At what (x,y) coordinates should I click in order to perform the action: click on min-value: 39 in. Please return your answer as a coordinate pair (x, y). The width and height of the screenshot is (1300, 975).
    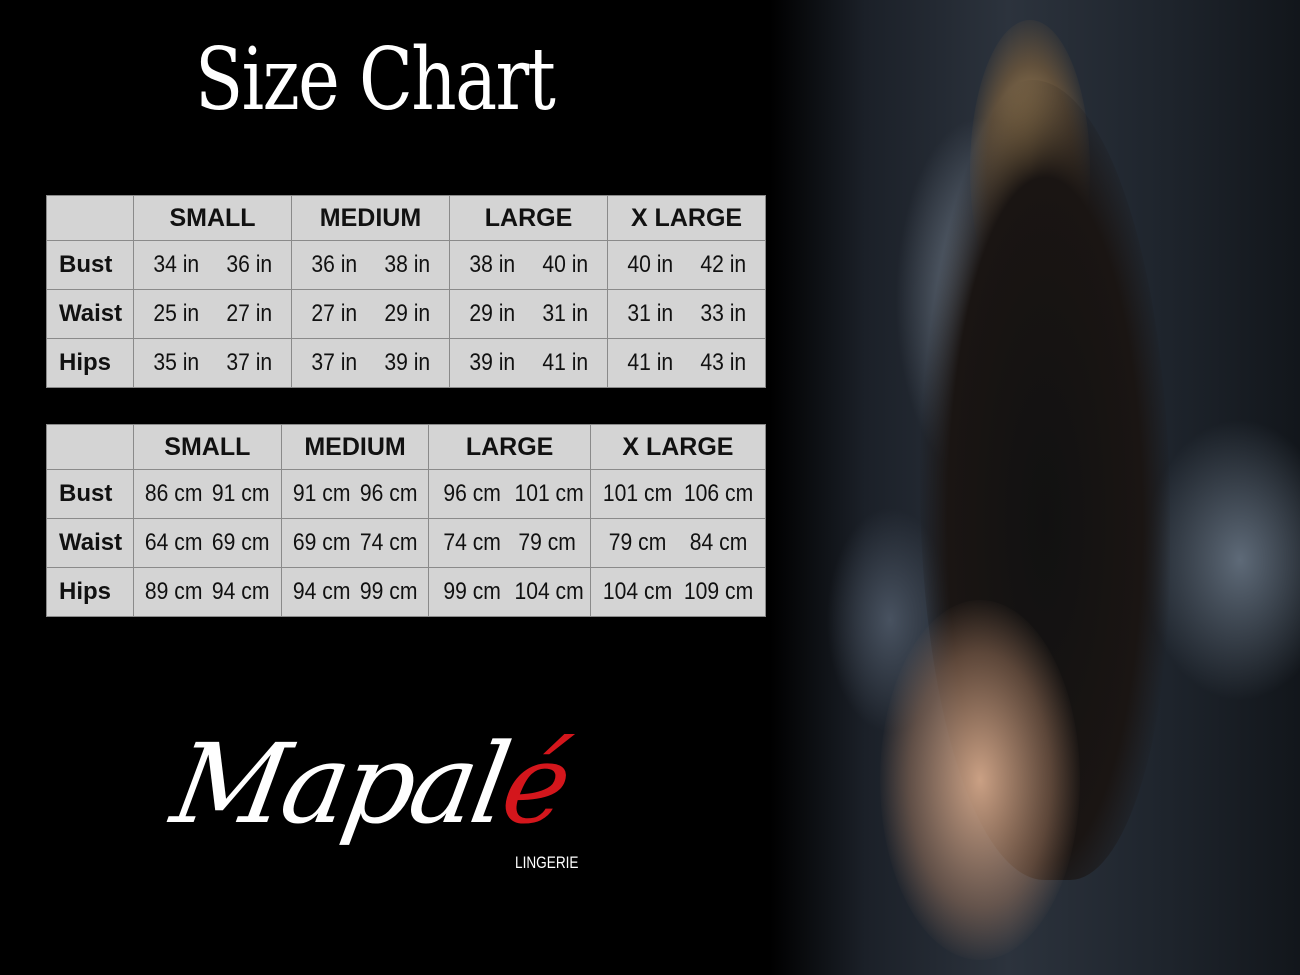
    Looking at the image, I should click on (492, 362).